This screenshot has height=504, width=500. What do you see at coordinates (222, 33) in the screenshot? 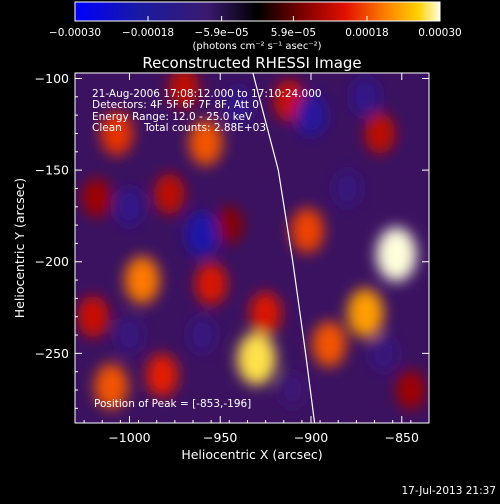
I see `colorbar-tick-label: −5.9e−05` at bounding box center [222, 33].